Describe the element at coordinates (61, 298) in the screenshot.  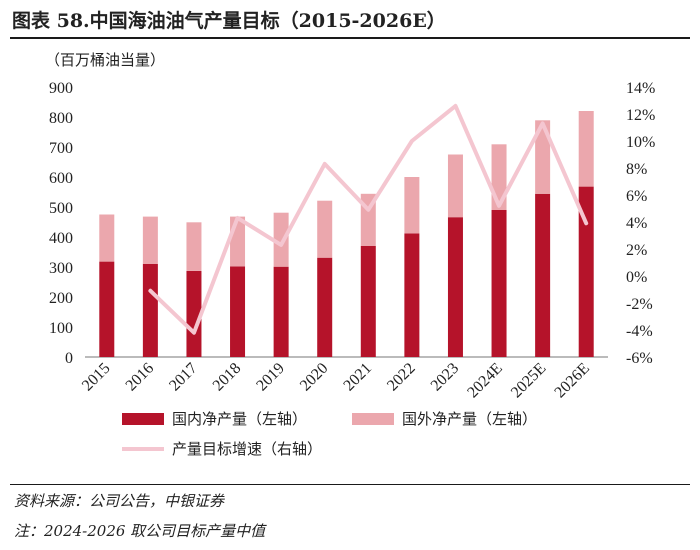
I see `left-axis-tick-label: 200` at that location.